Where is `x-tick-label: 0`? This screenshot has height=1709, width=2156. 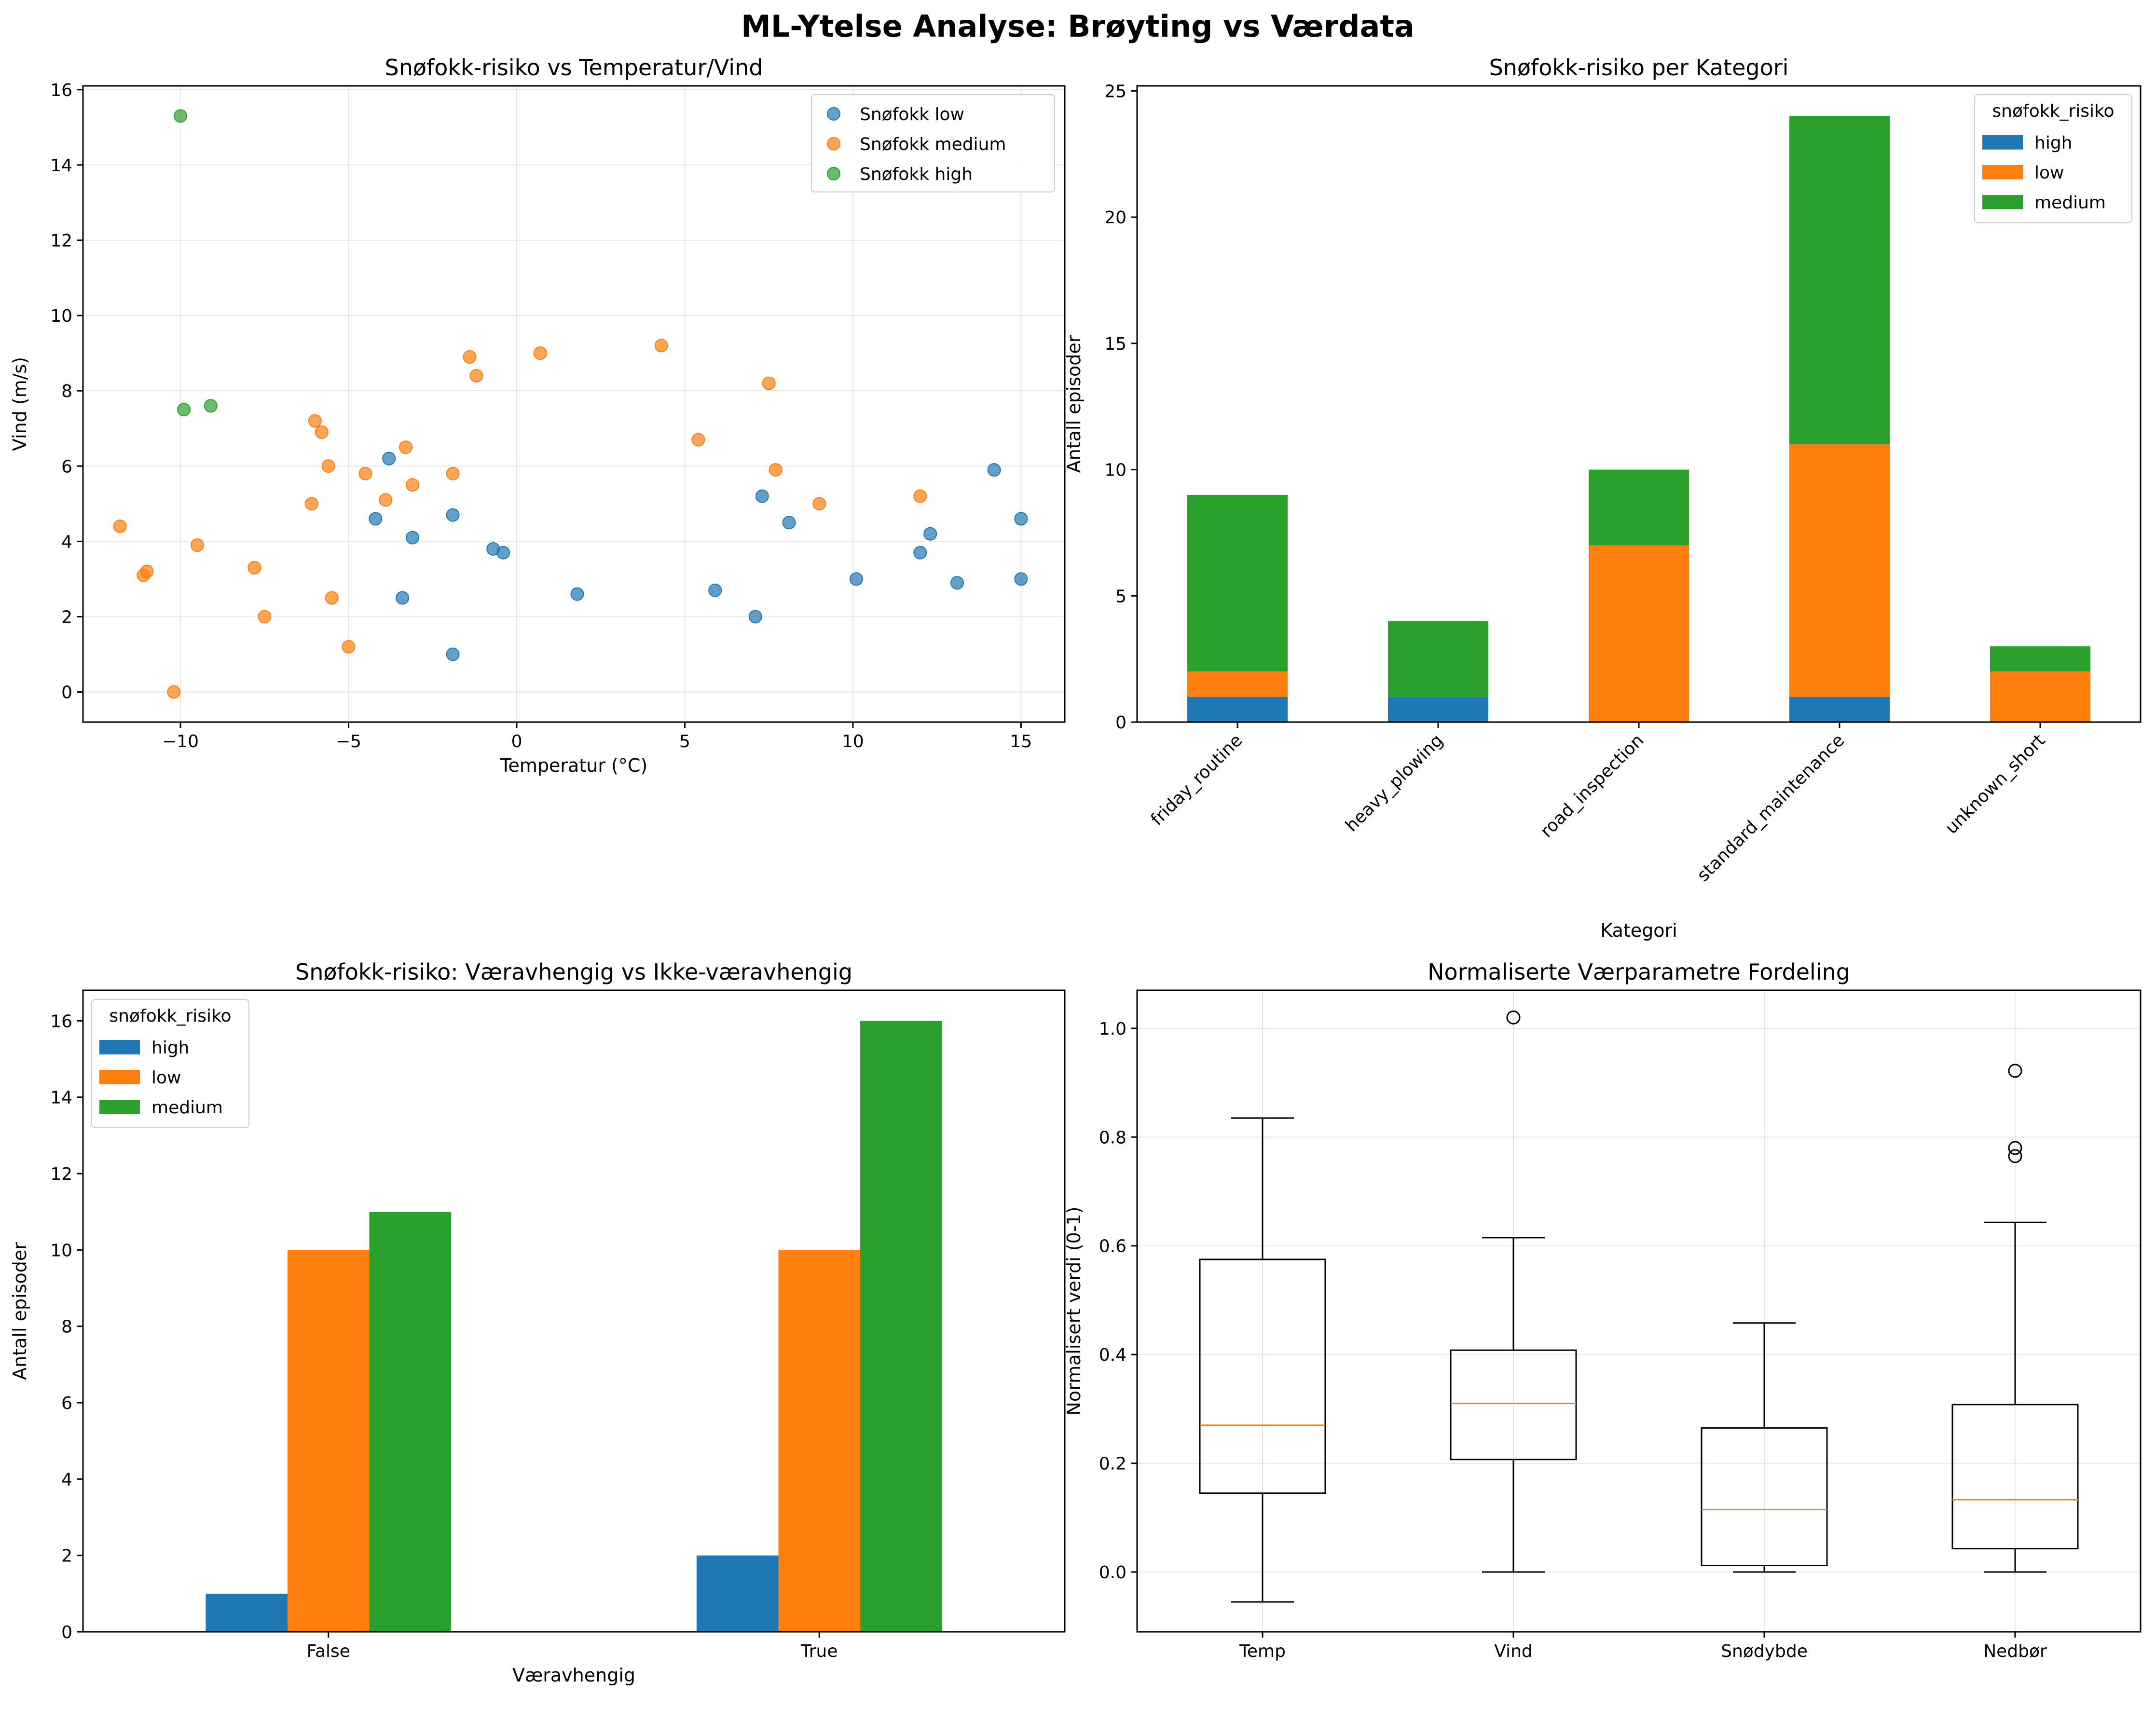
x-tick-label: 0 is located at coordinates (516, 742).